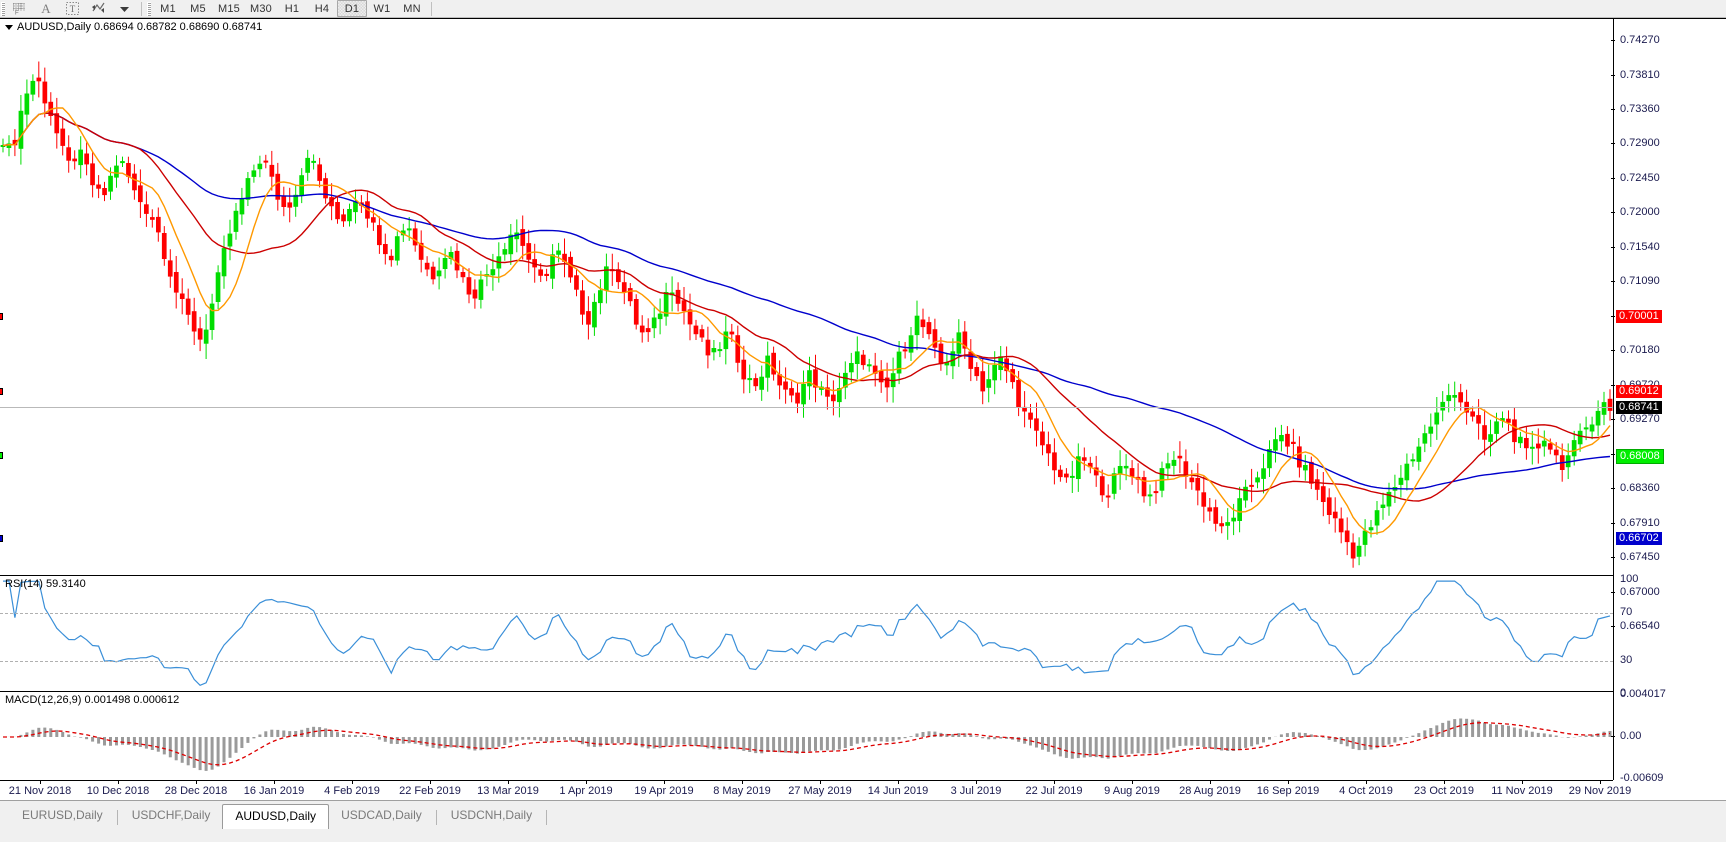 The image size is (1726, 842). I want to click on time-axis-label: 14 Jun 2019, so click(898, 791).